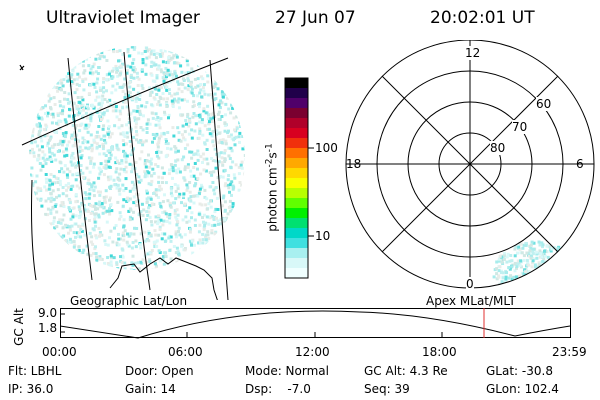 The height and width of the screenshot is (400, 600). What do you see at coordinates (312, 352) in the screenshot?
I see `timeline-xtick-2: 12:00` at bounding box center [312, 352].